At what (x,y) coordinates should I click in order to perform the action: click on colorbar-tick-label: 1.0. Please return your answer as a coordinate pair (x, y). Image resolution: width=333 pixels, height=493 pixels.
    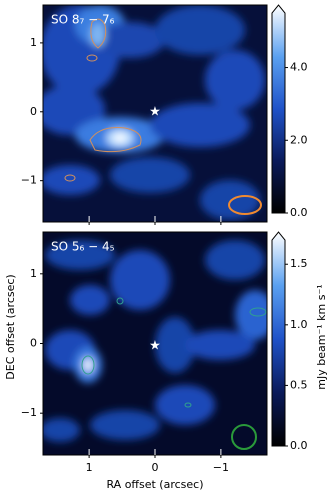
    Looking at the image, I should click on (299, 324).